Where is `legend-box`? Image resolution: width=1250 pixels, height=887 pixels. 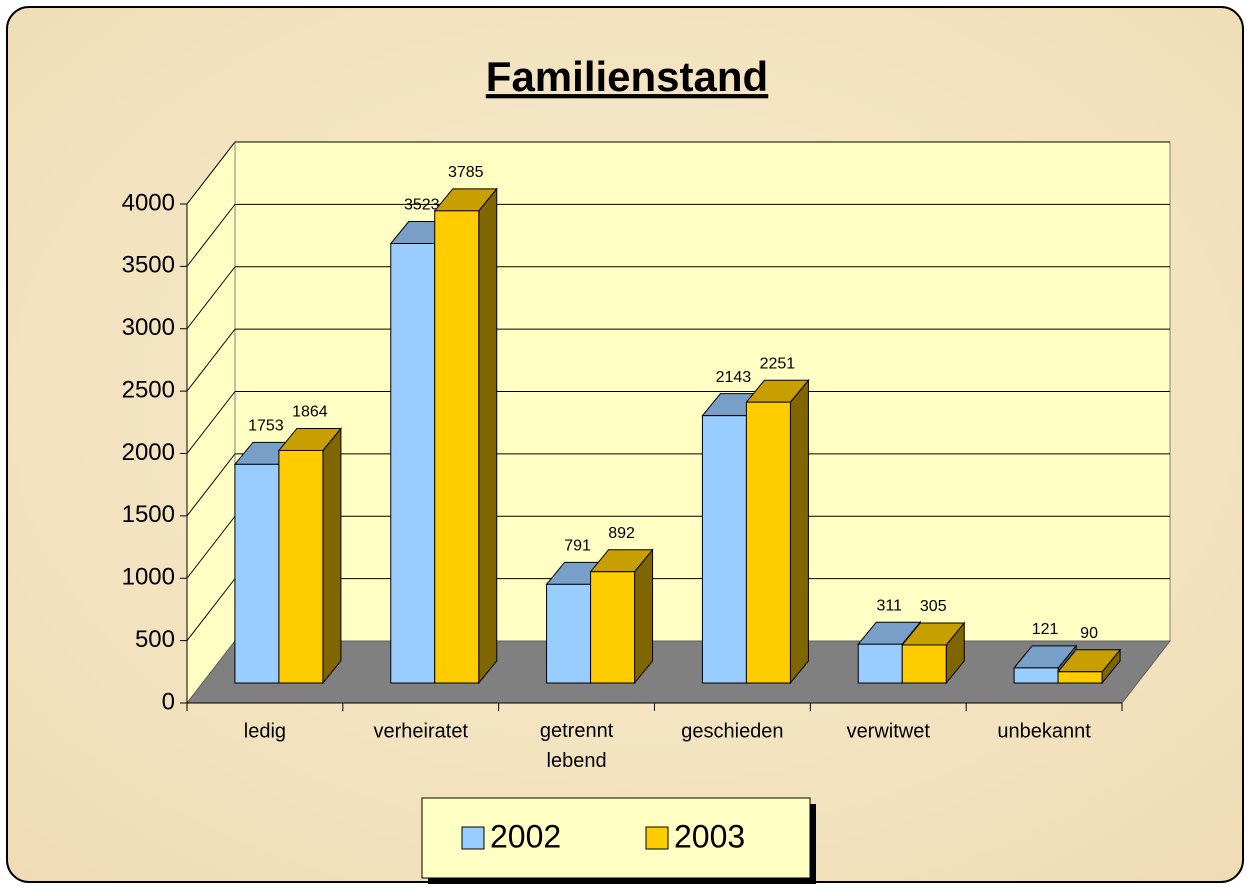
legend-box is located at coordinates (616, 838).